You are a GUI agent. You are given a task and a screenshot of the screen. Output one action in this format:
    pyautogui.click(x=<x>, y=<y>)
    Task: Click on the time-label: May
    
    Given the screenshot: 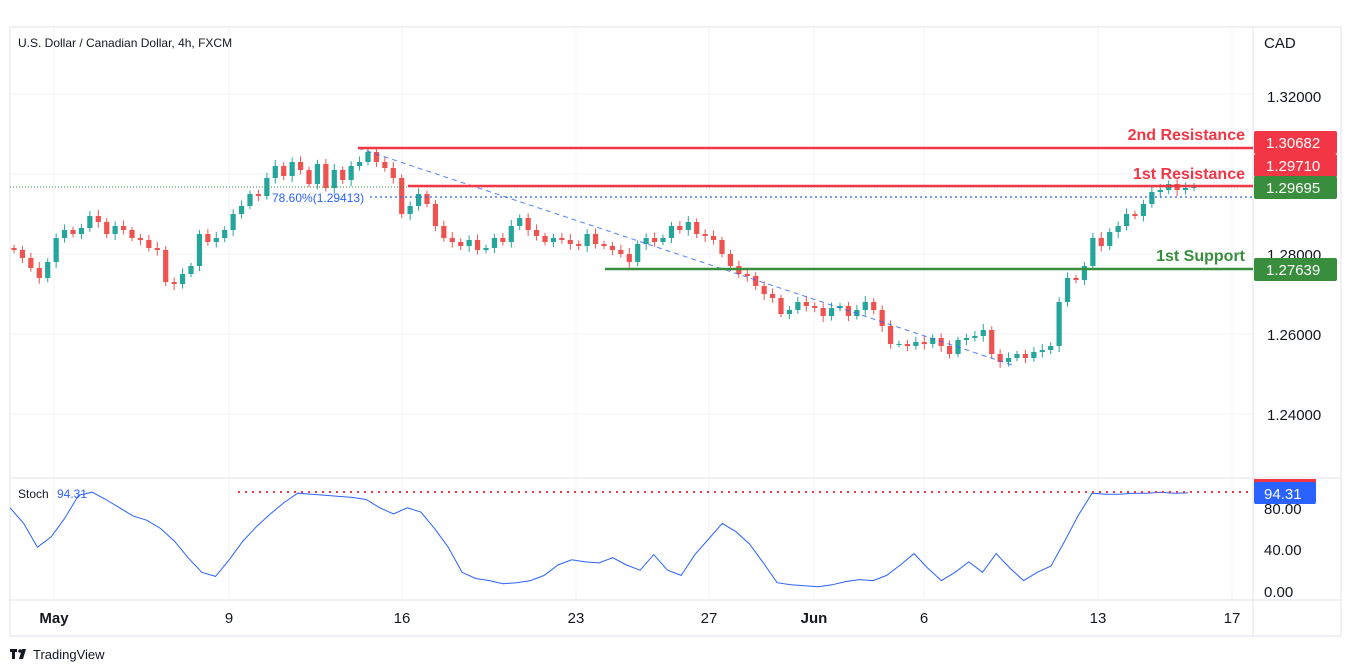 What is the action you would take?
    pyautogui.click(x=54, y=618)
    